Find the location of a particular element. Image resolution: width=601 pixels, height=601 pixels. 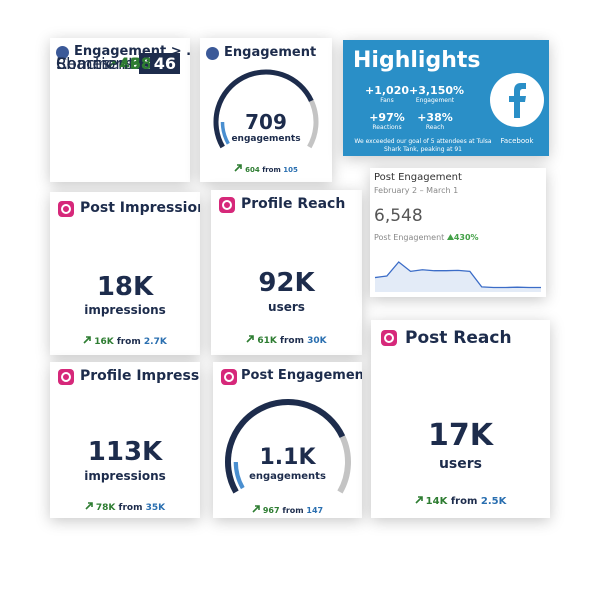

metric-label: Post Engagement is located at coordinates (409, 237).